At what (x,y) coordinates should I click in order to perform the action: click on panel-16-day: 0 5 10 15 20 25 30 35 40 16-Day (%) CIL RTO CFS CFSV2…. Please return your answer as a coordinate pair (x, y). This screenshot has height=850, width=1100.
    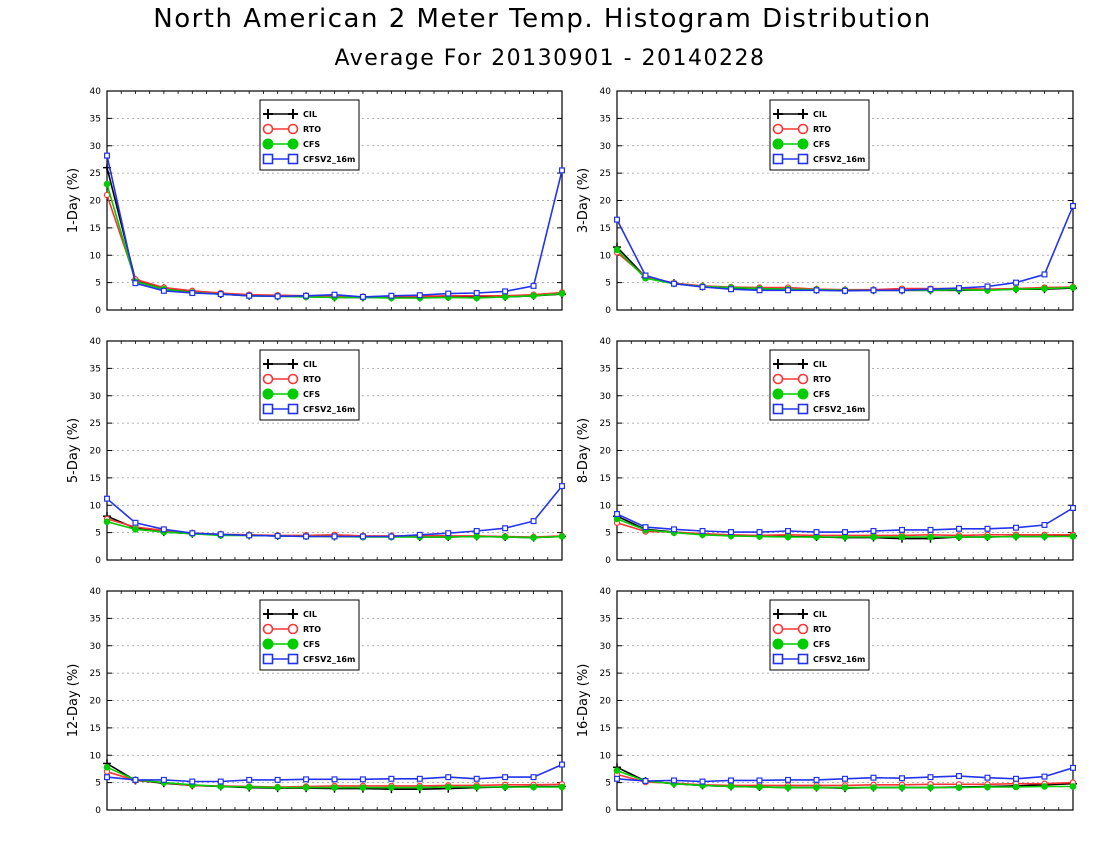
    Looking at the image, I should click on (826, 701).